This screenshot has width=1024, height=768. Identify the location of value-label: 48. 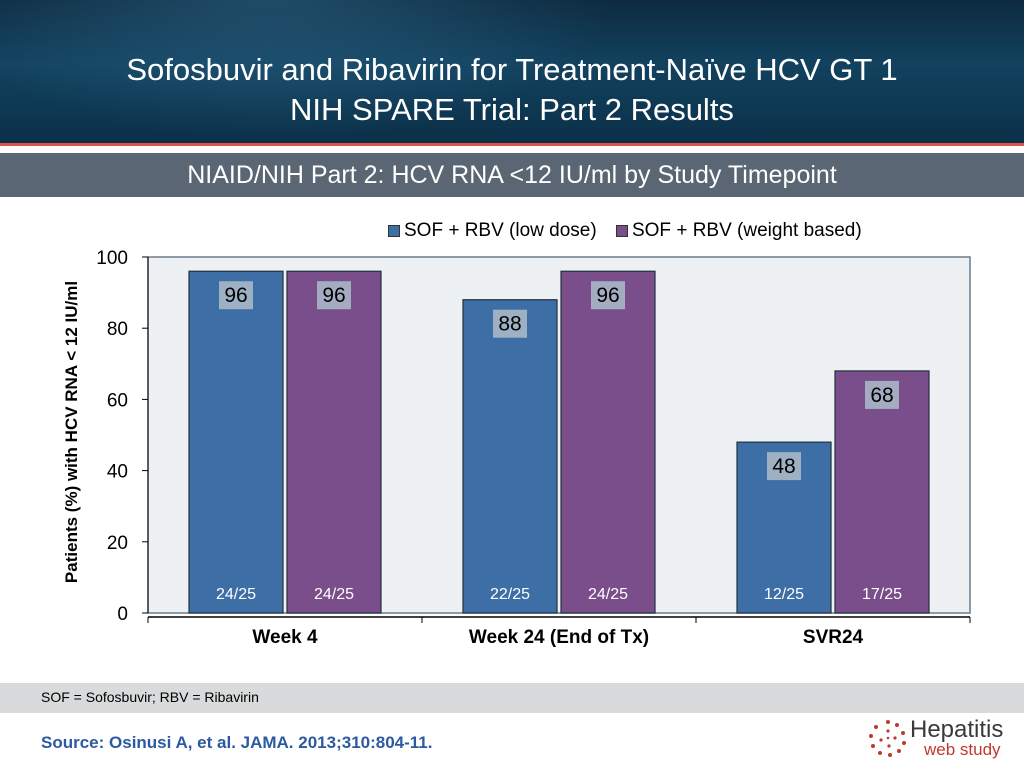
(783, 466).